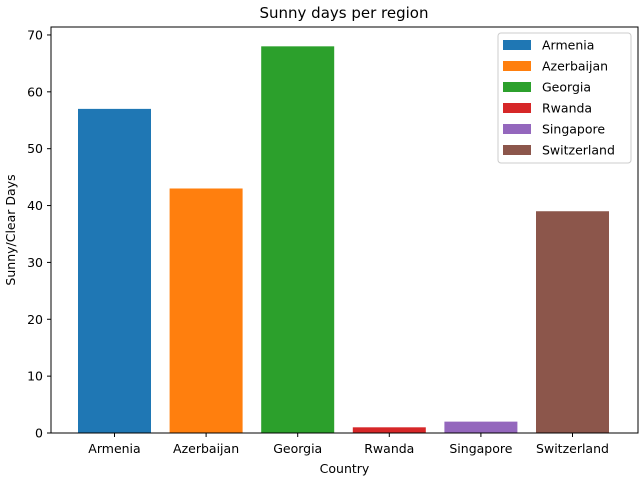 The width and height of the screenshot is (640, 480). What do you see at coordinates (578, 150) in the screenshot?
I see `legend-label: Switzerland` at bounding box center [578, 150].